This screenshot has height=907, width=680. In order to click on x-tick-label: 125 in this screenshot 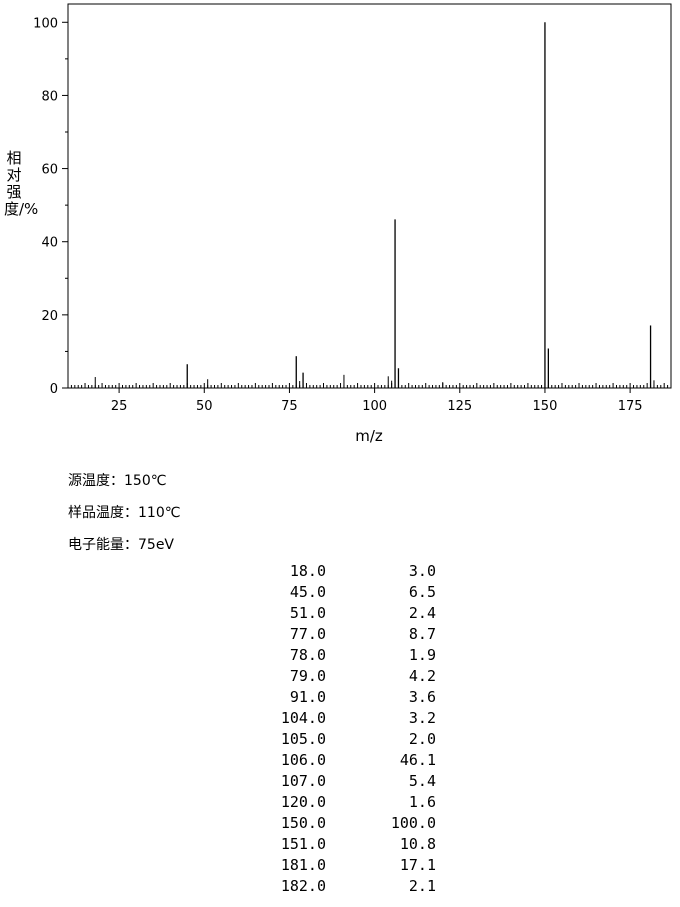, I will do `click(459, 406)`.